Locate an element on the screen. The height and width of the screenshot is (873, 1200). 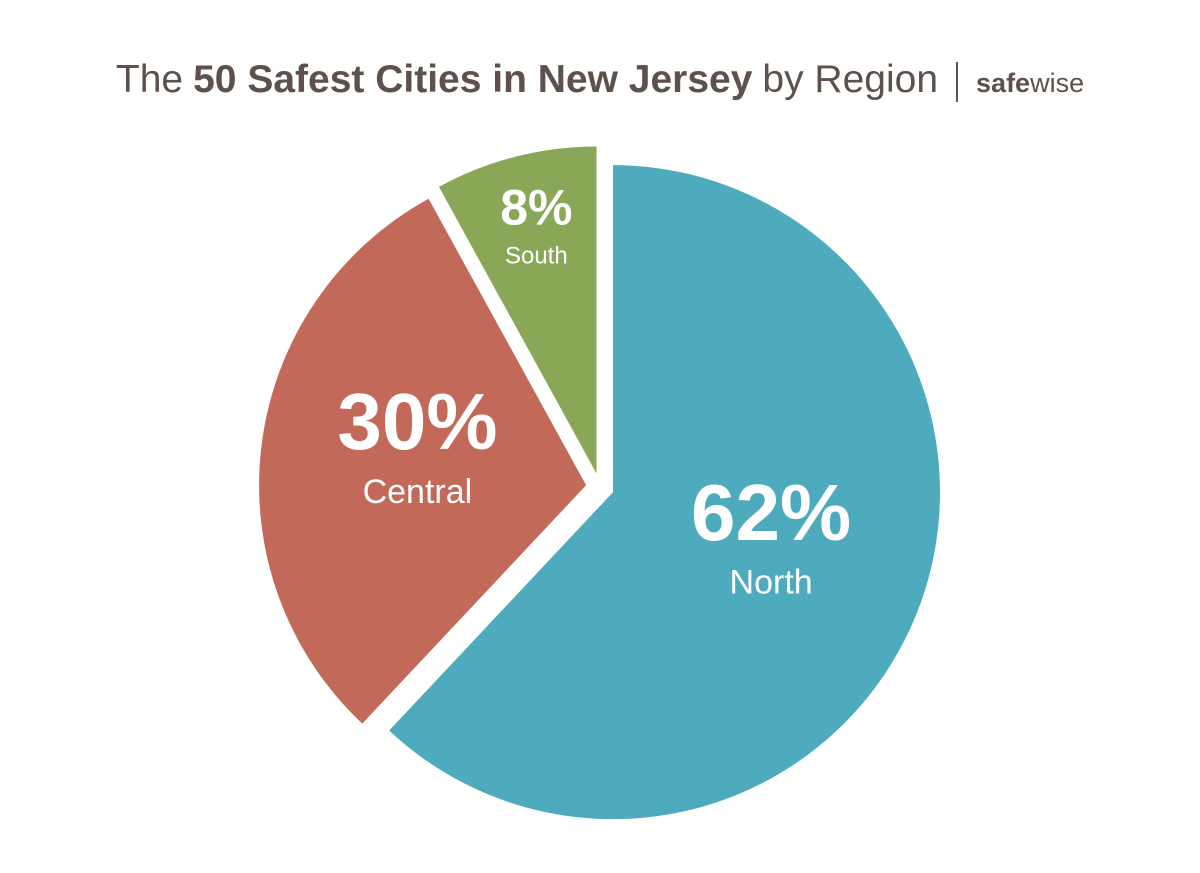
value-label: 8% is located at coordinates (536, 207).